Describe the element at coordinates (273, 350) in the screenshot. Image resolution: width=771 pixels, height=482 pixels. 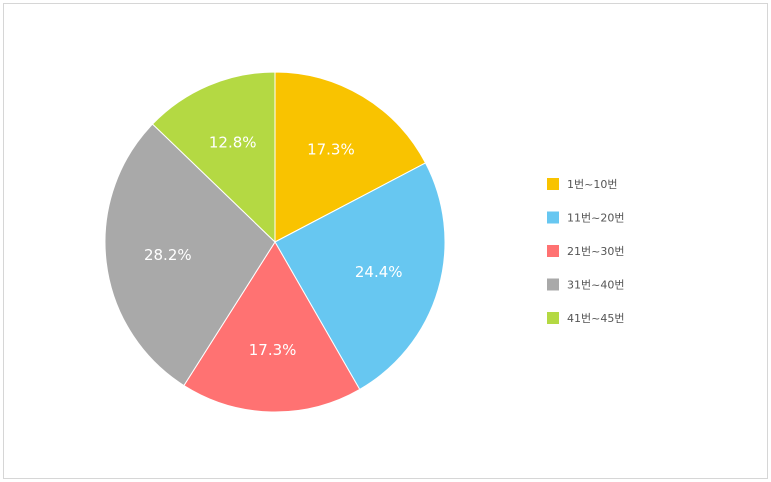
I see `slice-label-3: 17.3%` at that location.